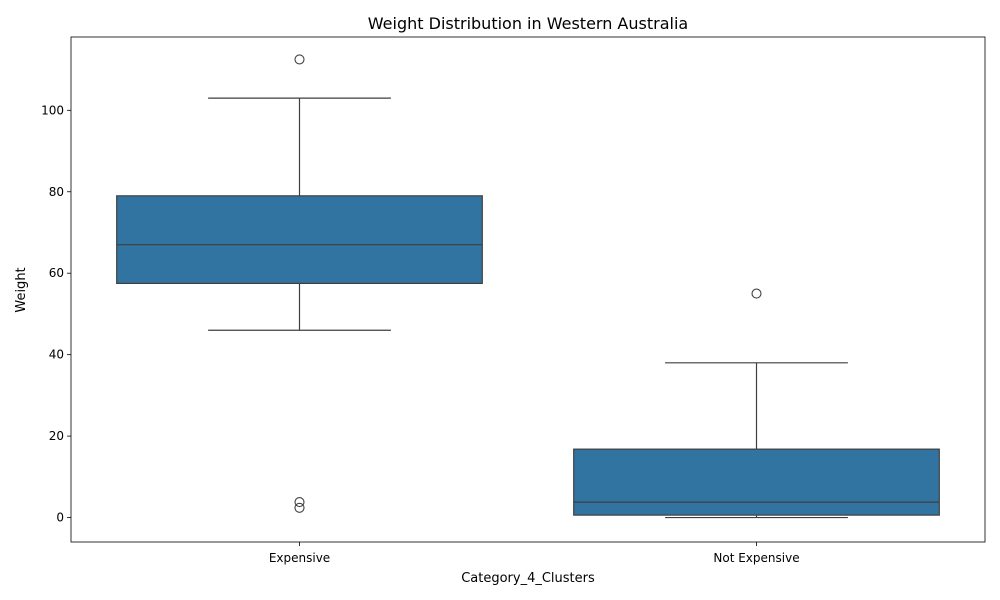 The image size is (1000, 600). What do you see at coordinates (56, 314) in the screenshot?
I see `y-axis: 0 20 40 60 80 100` at bounding box center [56, 314].